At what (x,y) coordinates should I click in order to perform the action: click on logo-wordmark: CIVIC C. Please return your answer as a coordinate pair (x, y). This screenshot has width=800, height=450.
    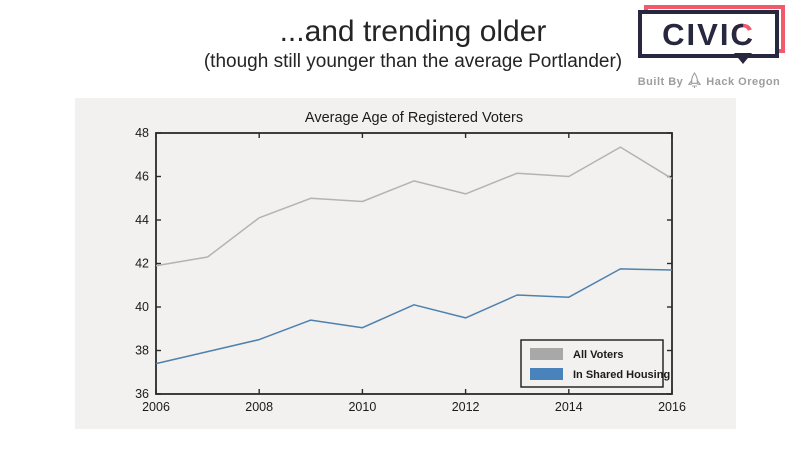
    Looking at the image, I should click on (708, 34).